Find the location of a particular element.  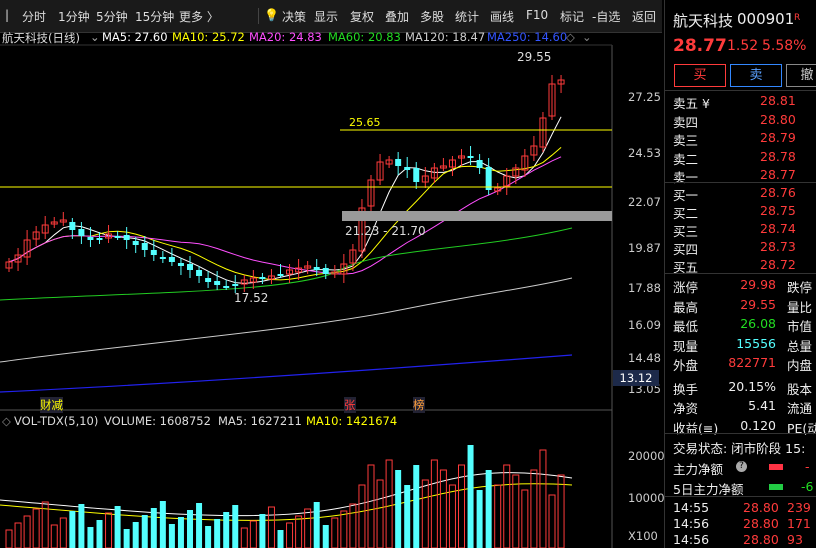

display-button: 显示 is located at coordinates (326, 17).